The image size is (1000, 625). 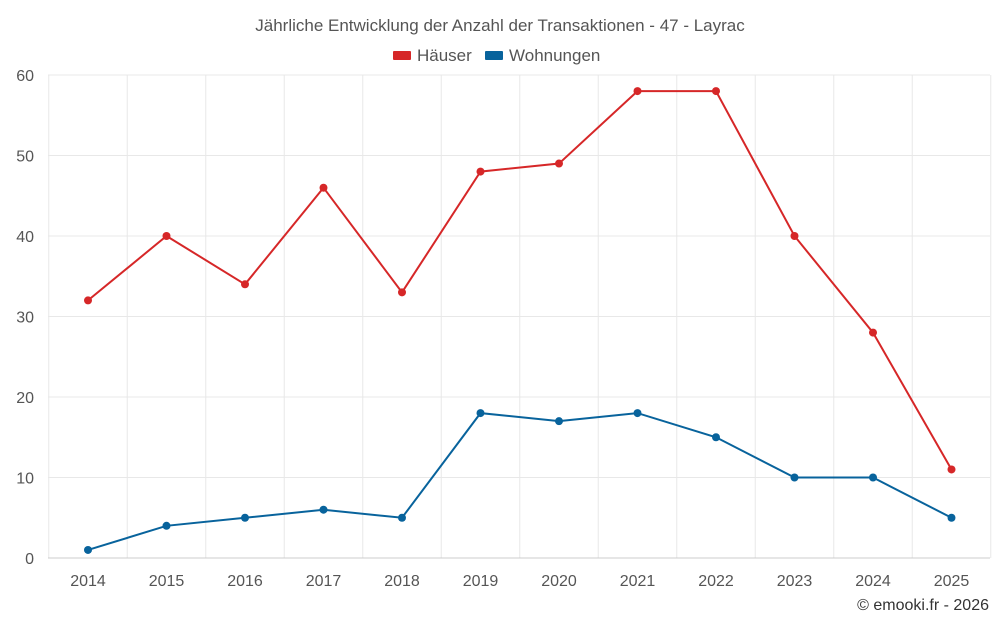 I want to click on data-point-haeuser-2019, so click(x=480, y=171).